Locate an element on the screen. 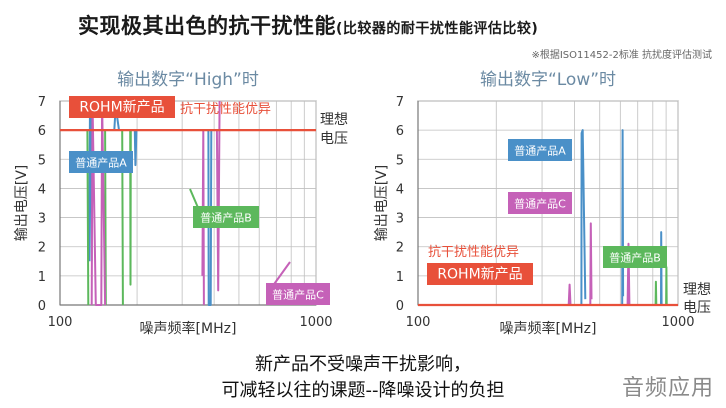  panel1-xlabel: 噪声频率[MHz] is located at coordinates (188, 328).